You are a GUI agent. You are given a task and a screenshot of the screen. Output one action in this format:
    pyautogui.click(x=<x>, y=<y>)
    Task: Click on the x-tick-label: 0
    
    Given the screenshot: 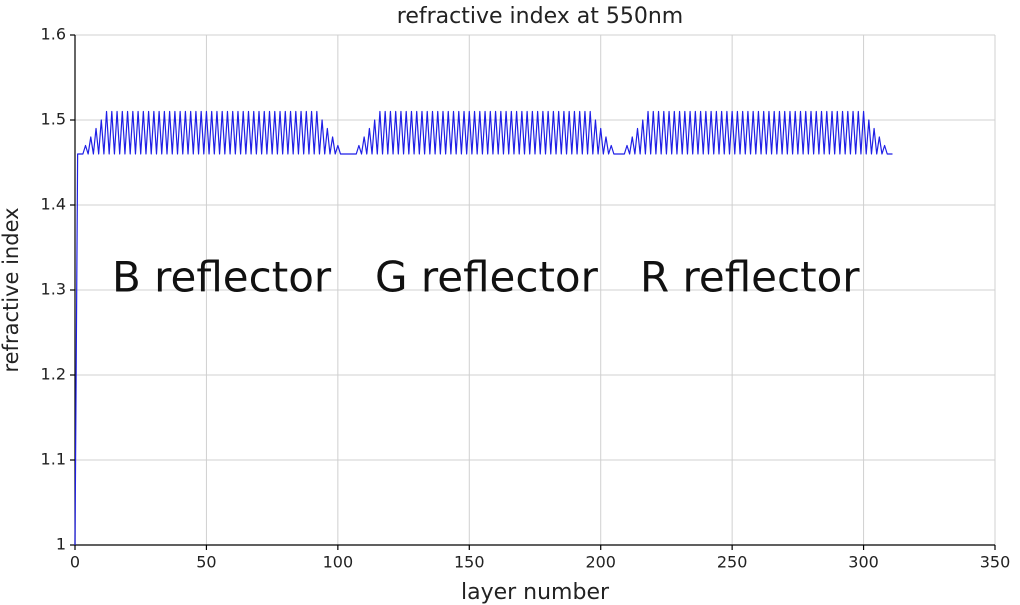 What is the action you would take?
    pyautogui.click(x=75, y=562)
    